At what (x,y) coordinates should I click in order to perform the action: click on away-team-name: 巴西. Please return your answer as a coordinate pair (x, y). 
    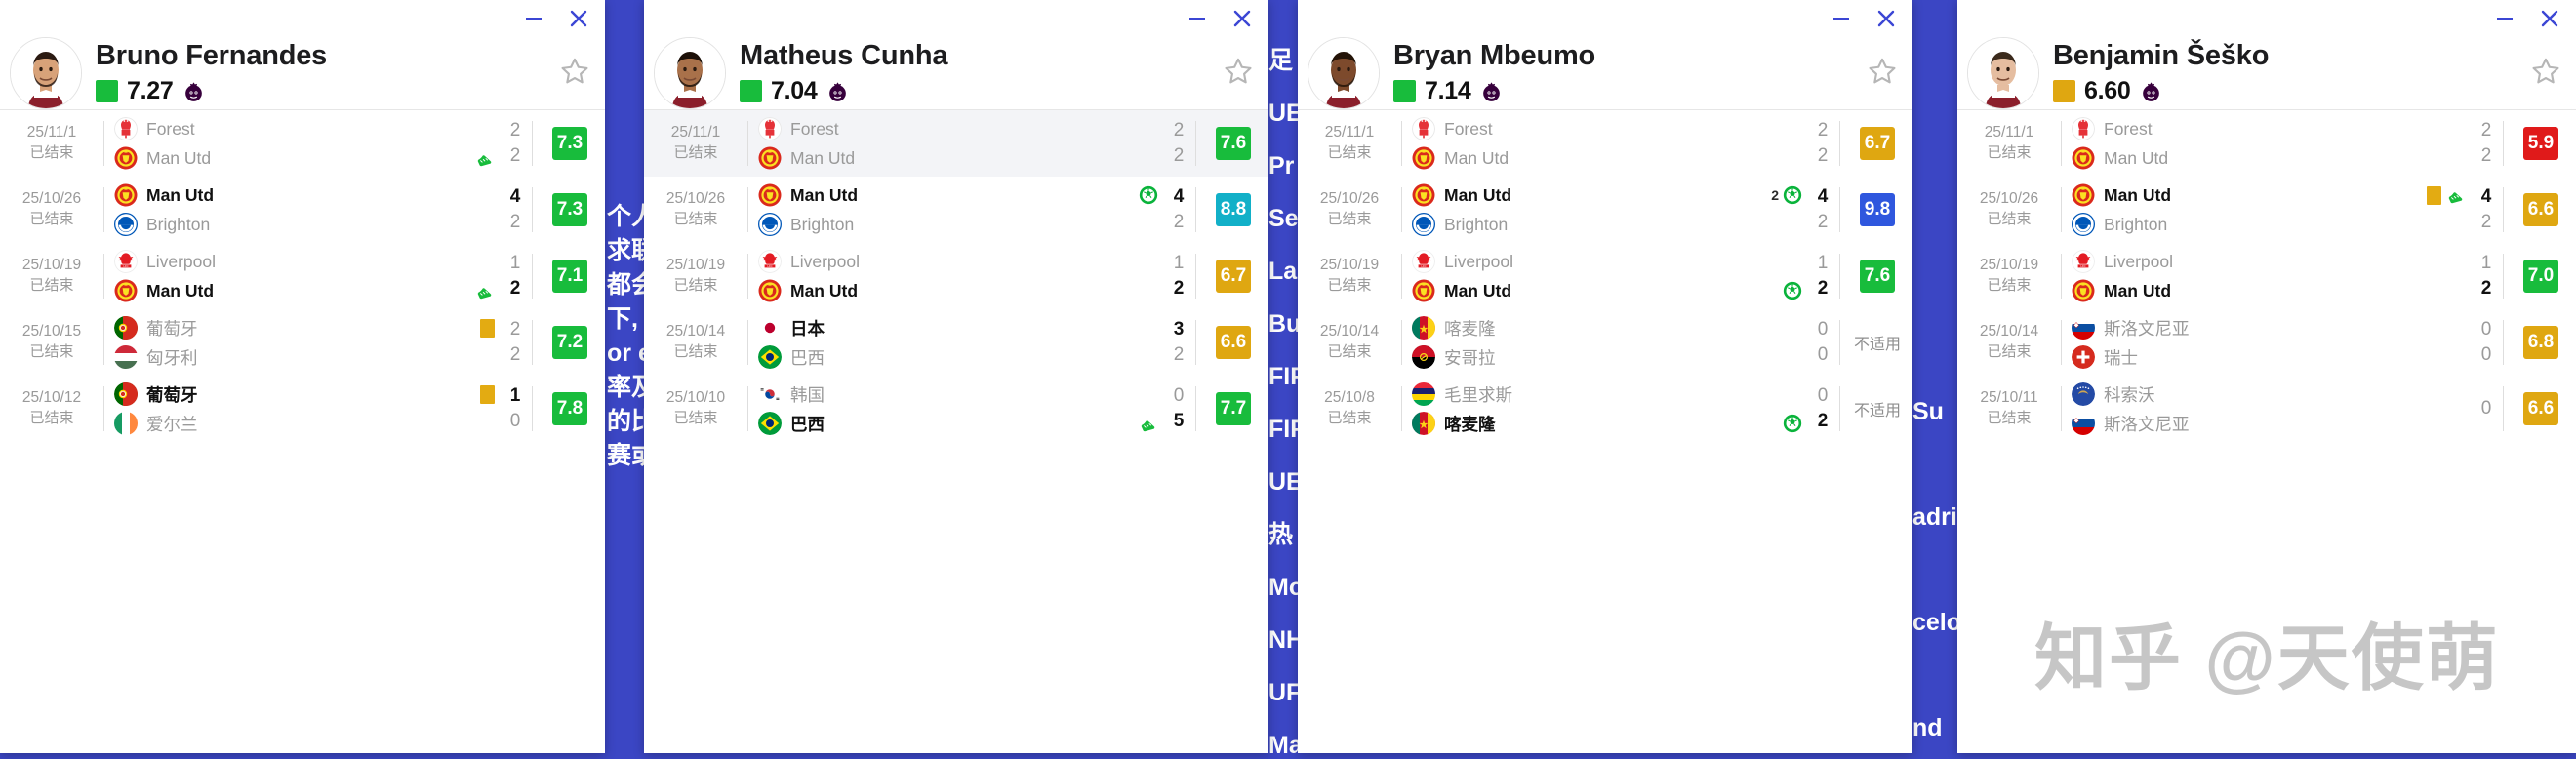
    Looking at the image, I should click on (807, 424).